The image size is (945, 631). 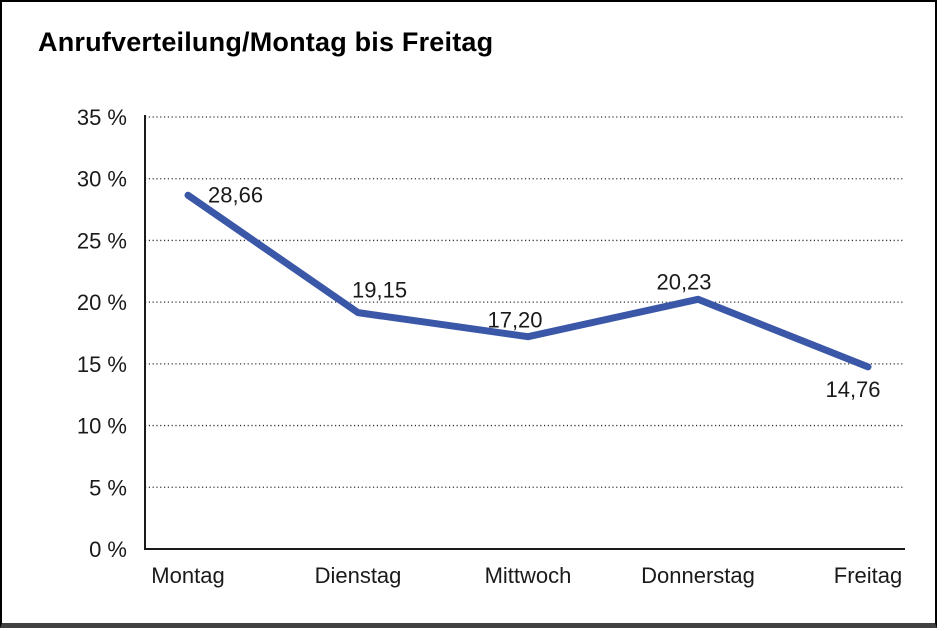 I want to click on y-tick-label: 10 %, so click(x=102, y=426).